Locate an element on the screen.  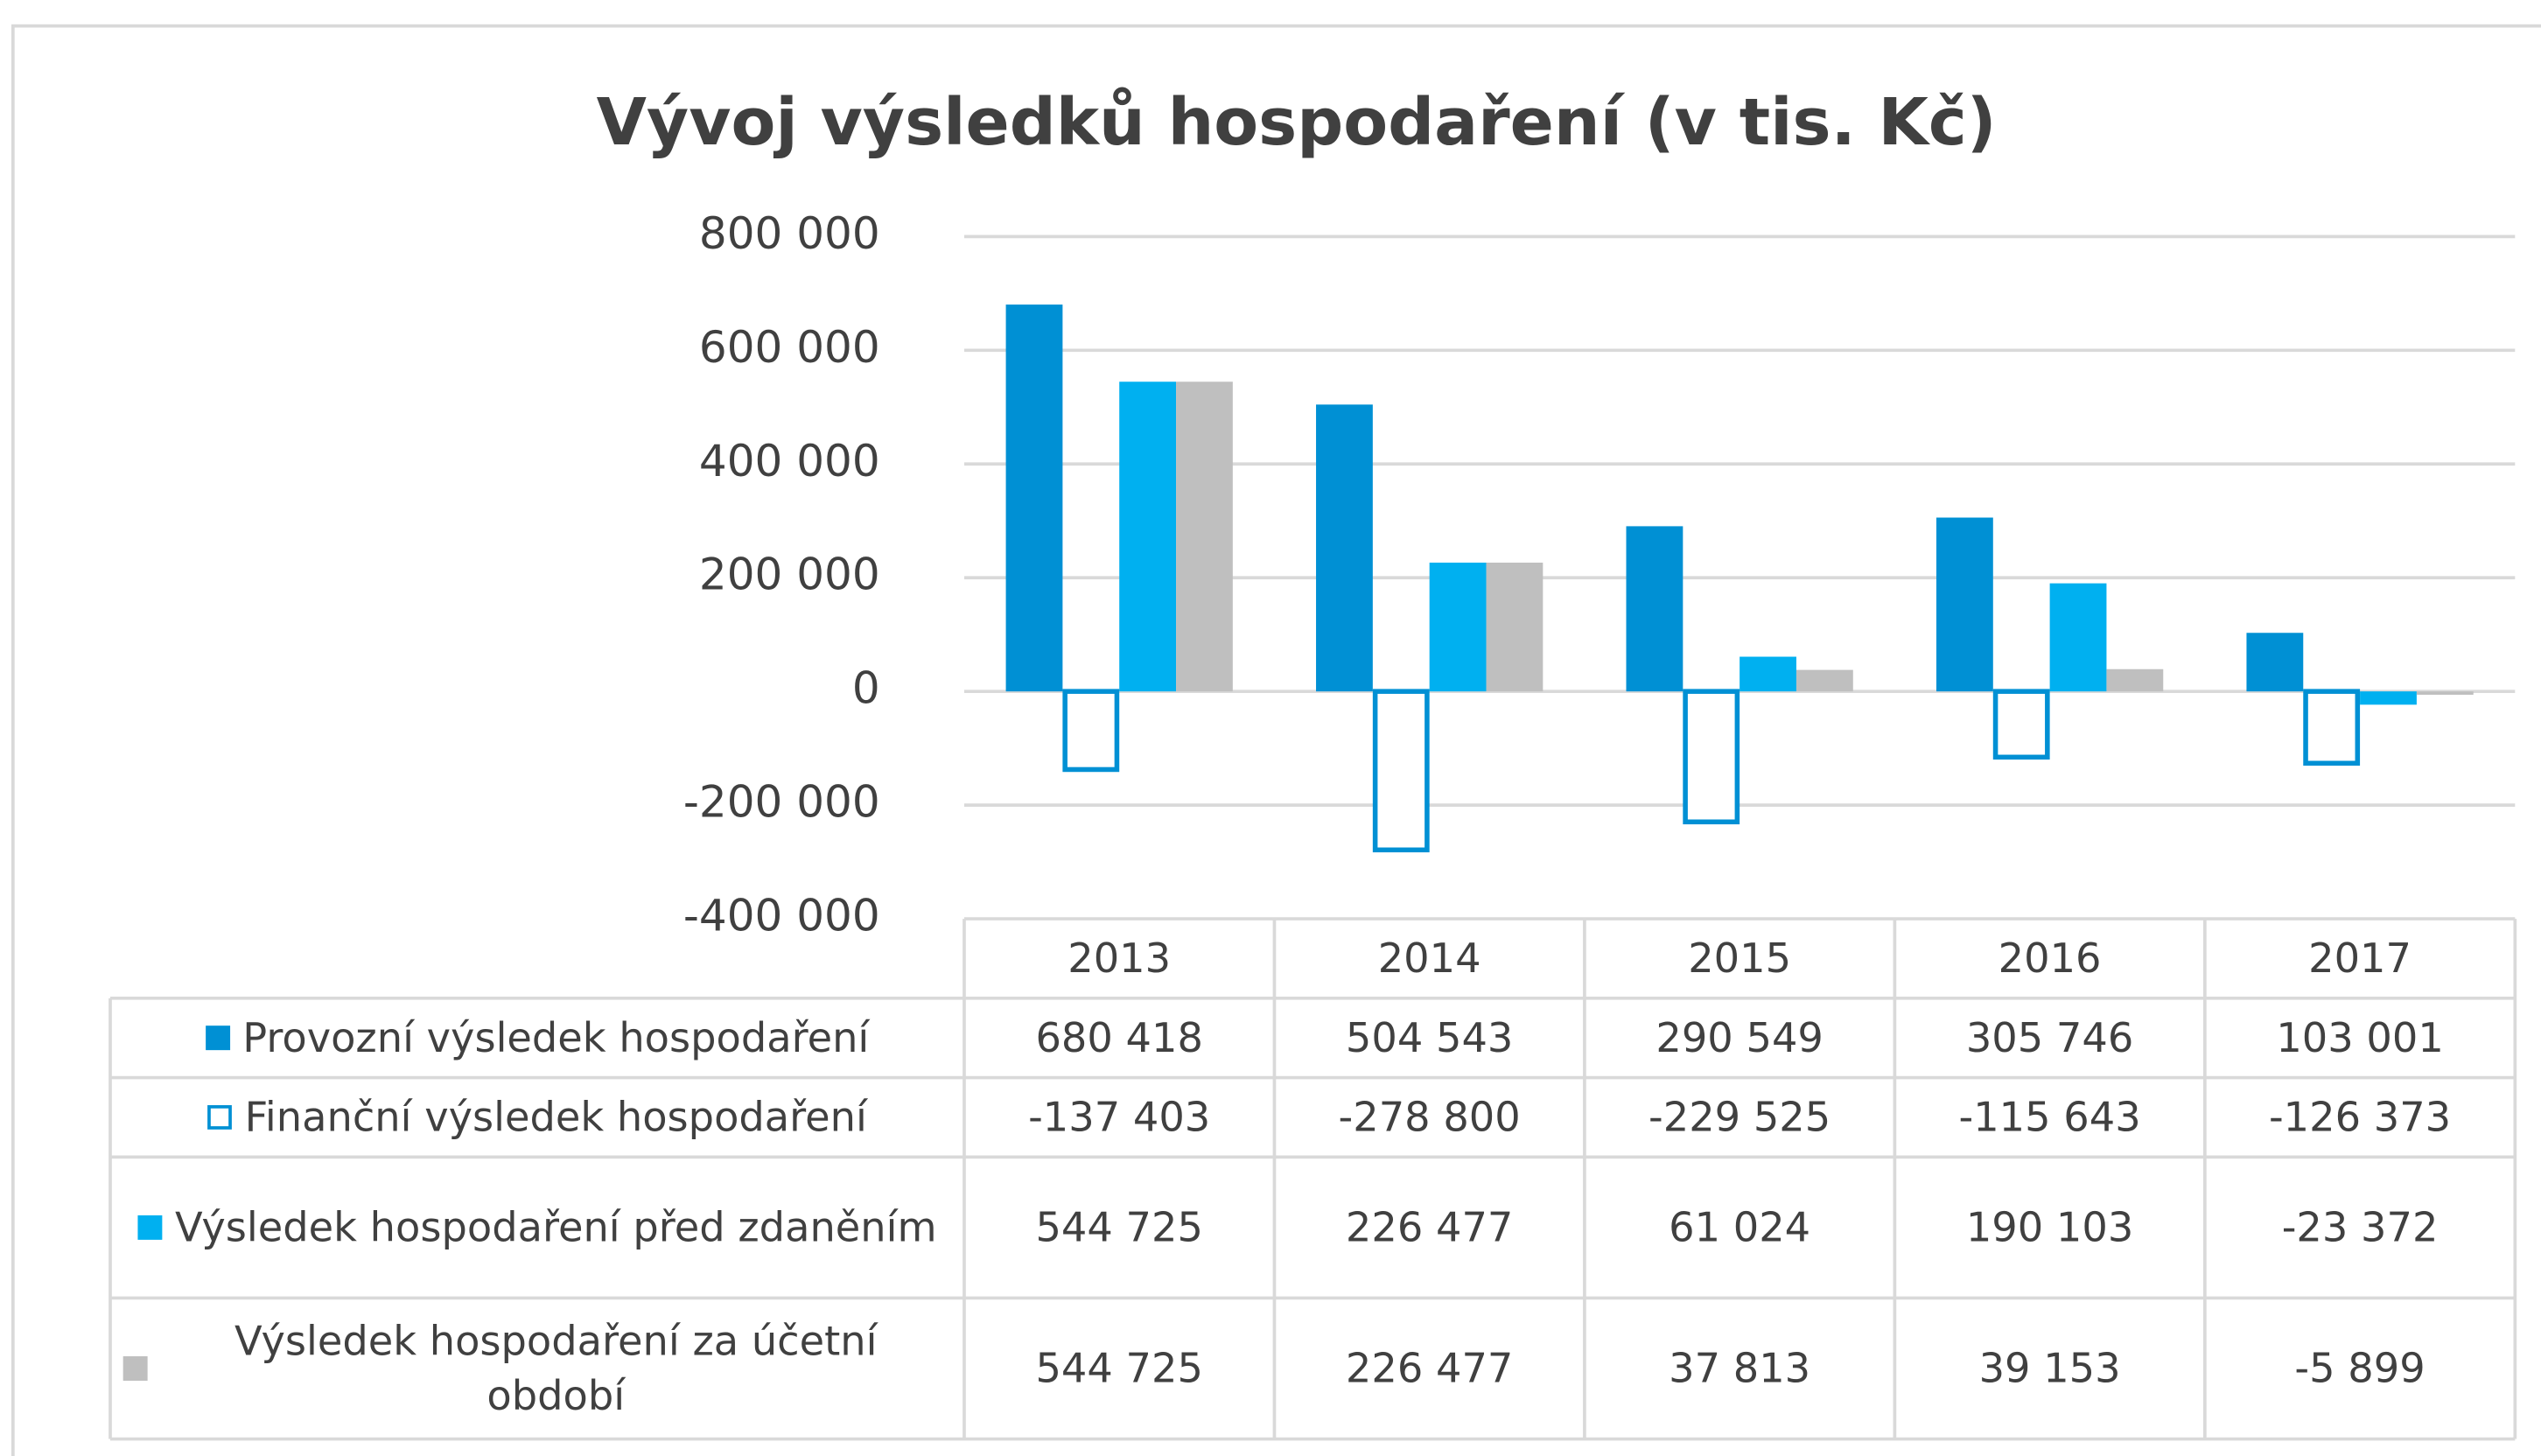
value-label: 37 813 is located at coordinates (1740, 1367).